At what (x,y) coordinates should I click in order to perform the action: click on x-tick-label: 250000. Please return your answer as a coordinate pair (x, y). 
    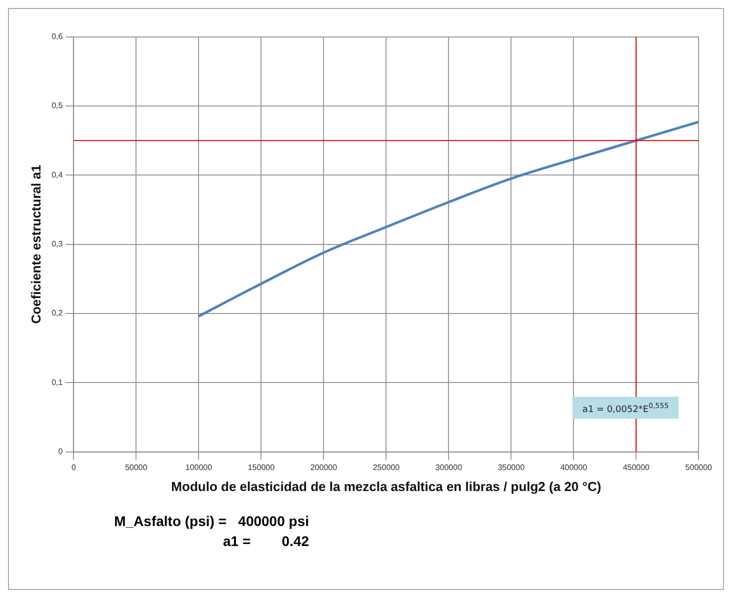
    Looking at the image, I should click on (386, 467).